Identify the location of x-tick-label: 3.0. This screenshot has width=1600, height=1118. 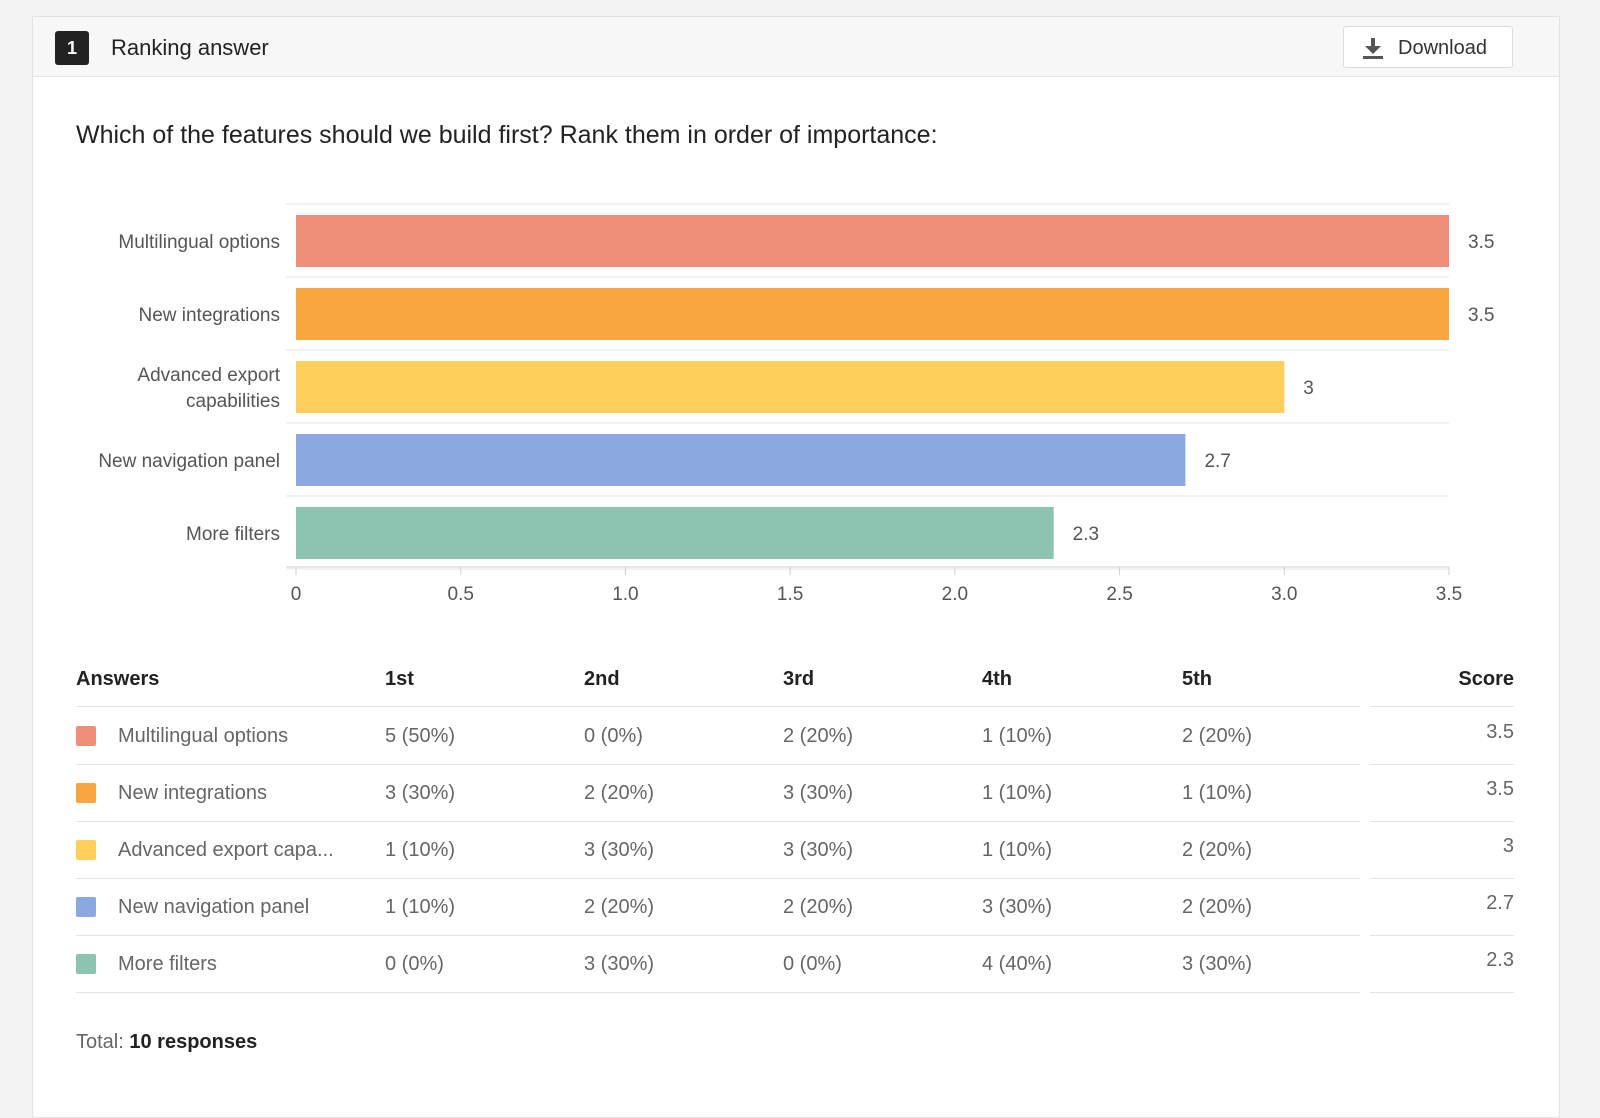
(1284, 594).